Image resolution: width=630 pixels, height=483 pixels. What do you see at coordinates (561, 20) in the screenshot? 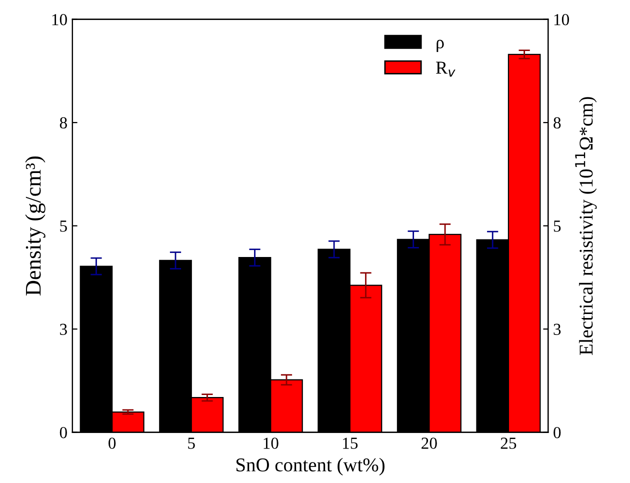
I see `y2-tick-label: 10` at bounding box center [561, 20].